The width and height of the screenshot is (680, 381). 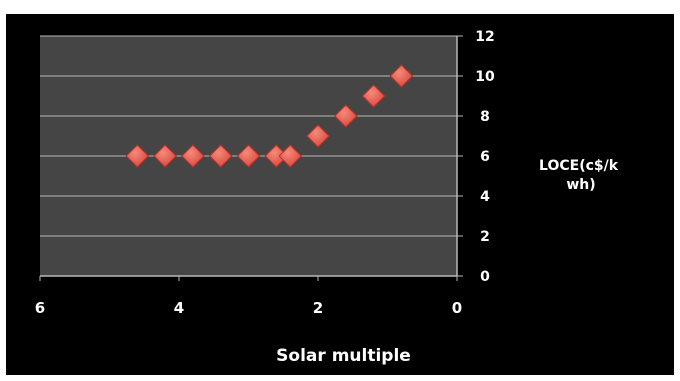 I want to click on x-tick-label-2: 2, so click(x=318, y=308).